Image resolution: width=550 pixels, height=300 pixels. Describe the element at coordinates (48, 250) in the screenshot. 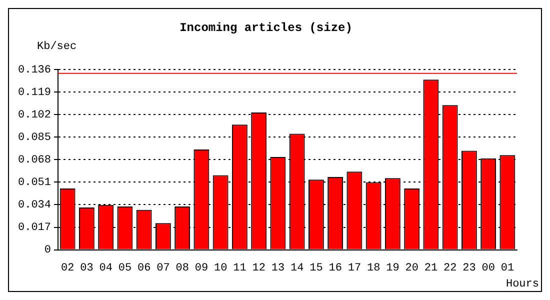

I see `y-tick-label: 0` at that location.